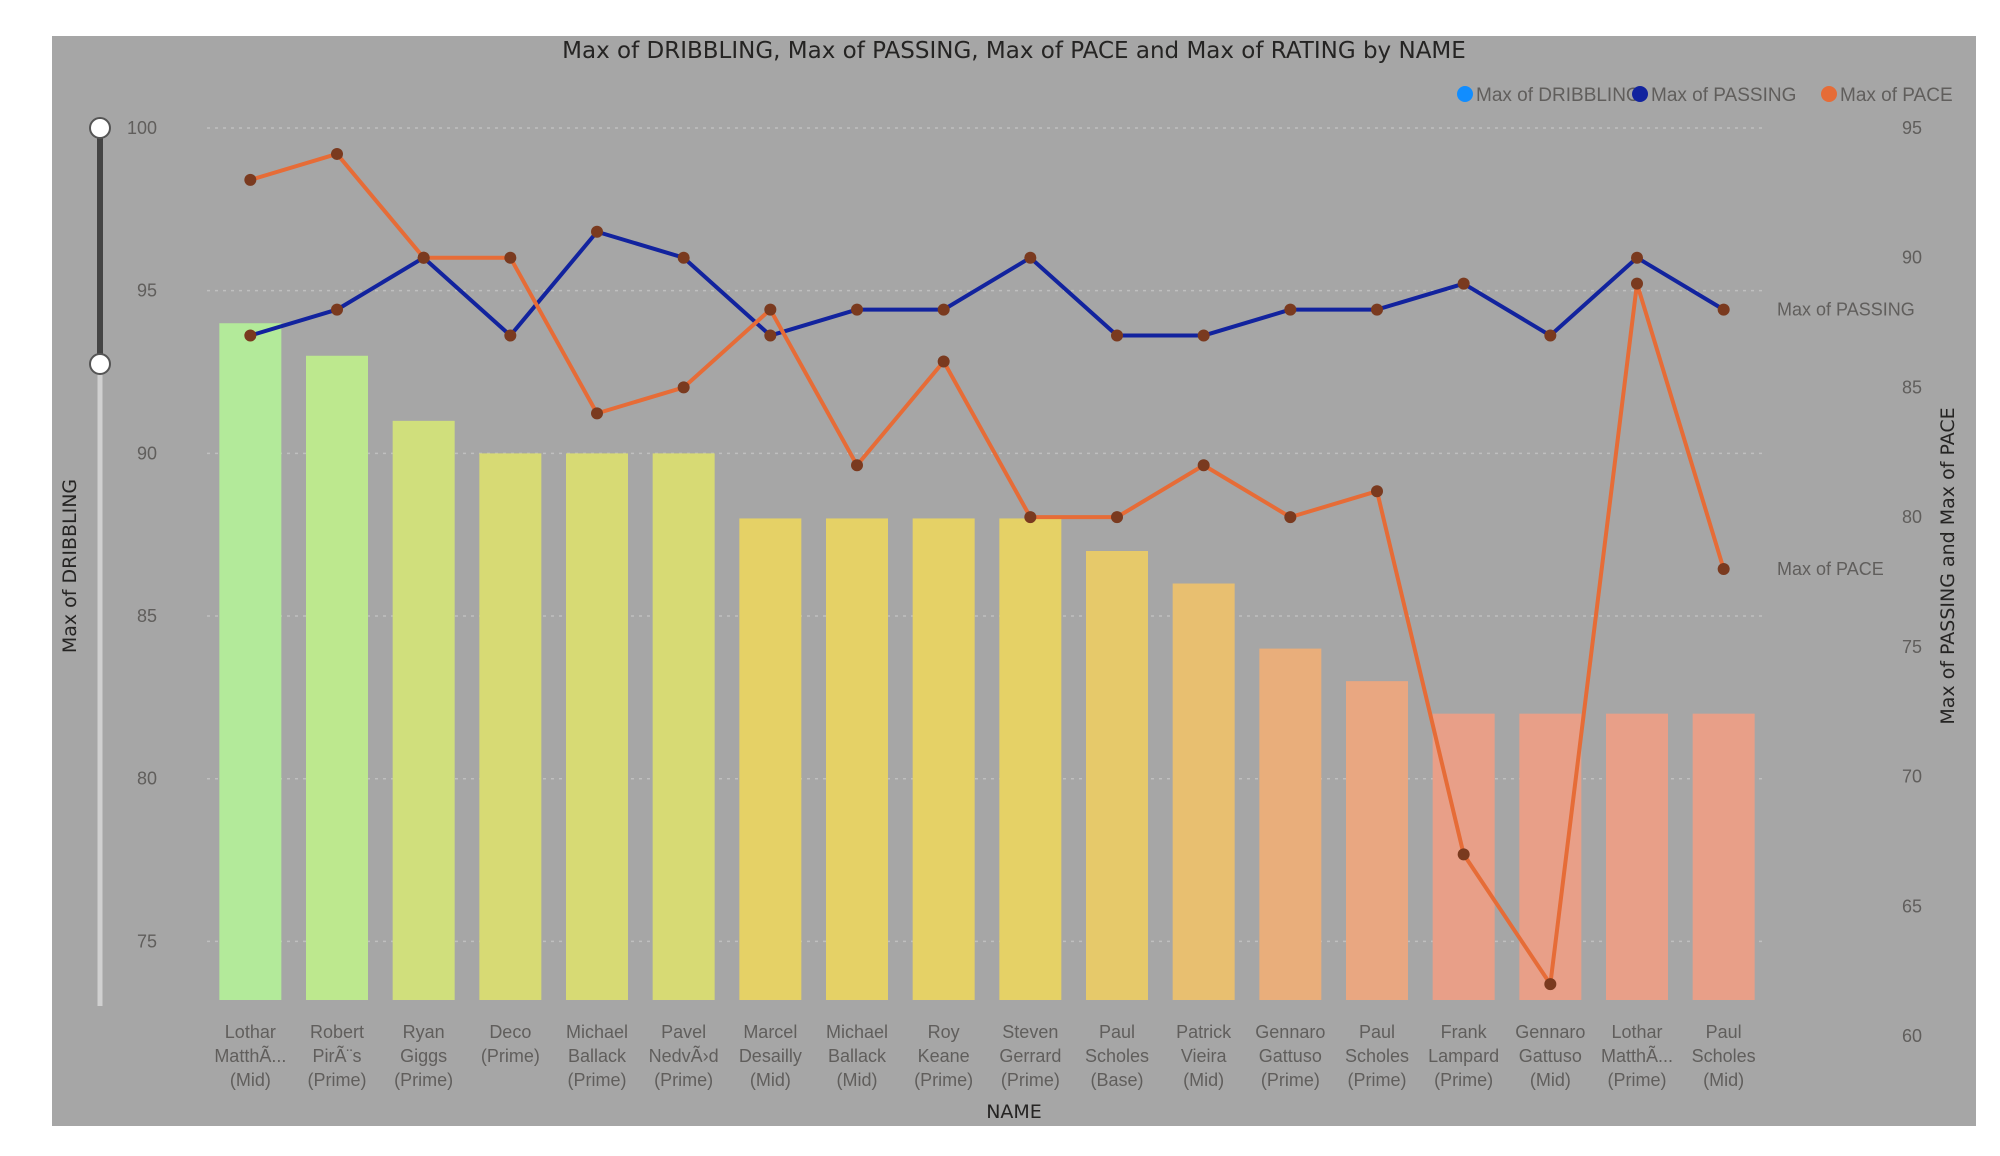 Image resolution: width=2000 pixels, height=1156 pixels. Describe the element at coordinates (1117, 1056) in the screenshot. I see `x-tick-label: Paul Scholes (Base)` at that location.